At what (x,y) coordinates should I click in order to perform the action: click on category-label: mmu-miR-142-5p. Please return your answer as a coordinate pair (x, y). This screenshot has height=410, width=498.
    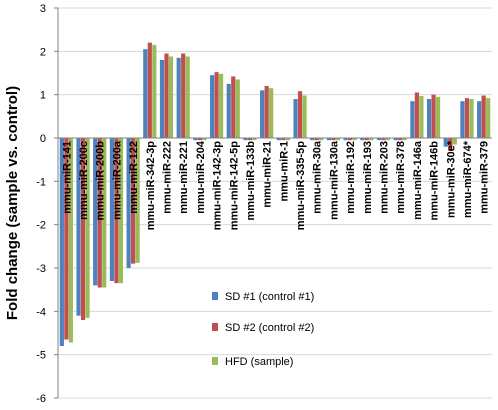
    Looking at the image, I should click on (234, 186).